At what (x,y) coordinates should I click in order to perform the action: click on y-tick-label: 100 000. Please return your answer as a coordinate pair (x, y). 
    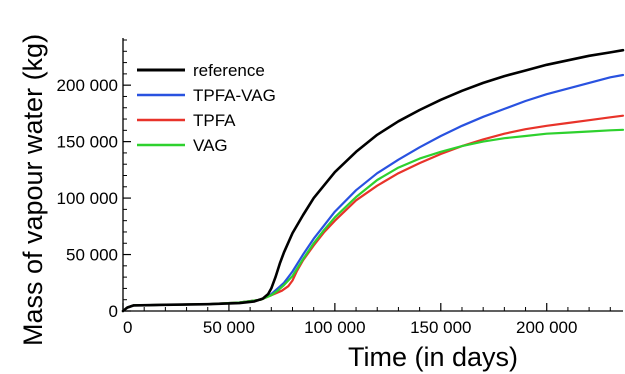
    Looking at the image, I should click on (87, 198).